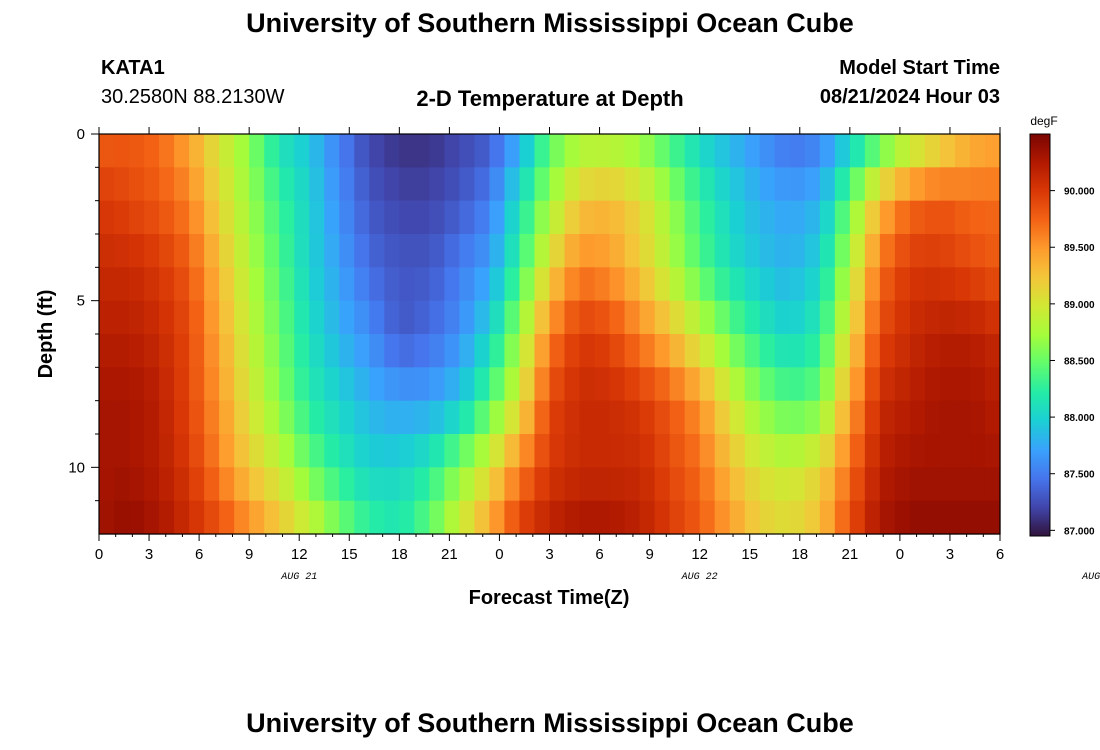 The image size is (1100, 750). What do you see at coordinates (549, 598) in the screenshot?
I see `x-axis-title: Forecast Time(Z)` at bounding box center [549, 598].